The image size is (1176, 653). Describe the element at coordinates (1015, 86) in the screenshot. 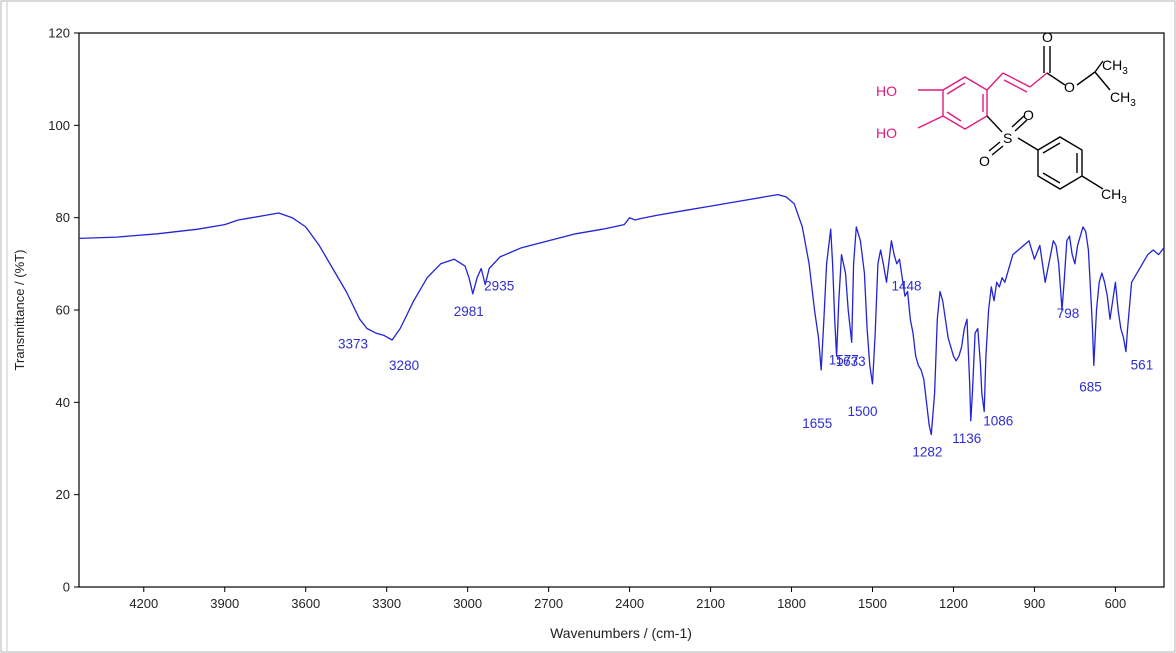

I see `bond-vinyl-2b` at that location.